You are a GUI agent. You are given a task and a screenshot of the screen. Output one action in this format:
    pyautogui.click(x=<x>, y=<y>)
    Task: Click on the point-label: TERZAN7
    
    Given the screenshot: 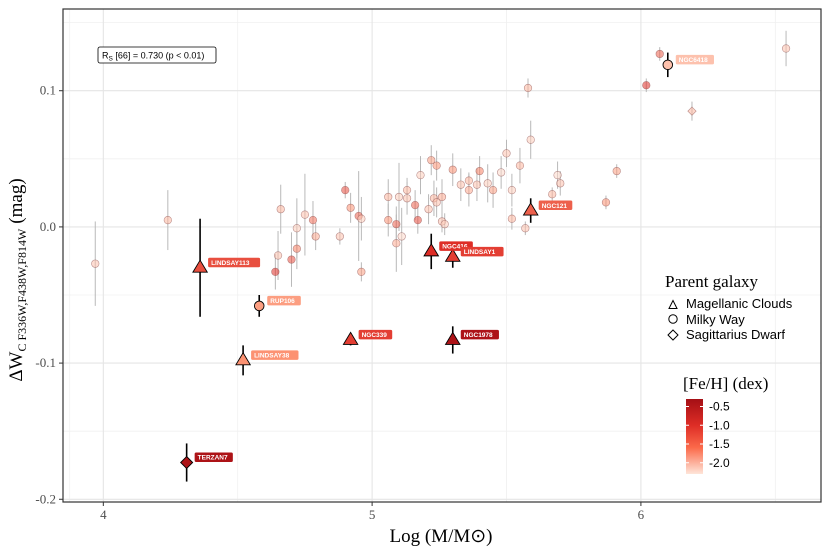 What is the action you would take?
    pyautogui.click(x=213, y=457)
    